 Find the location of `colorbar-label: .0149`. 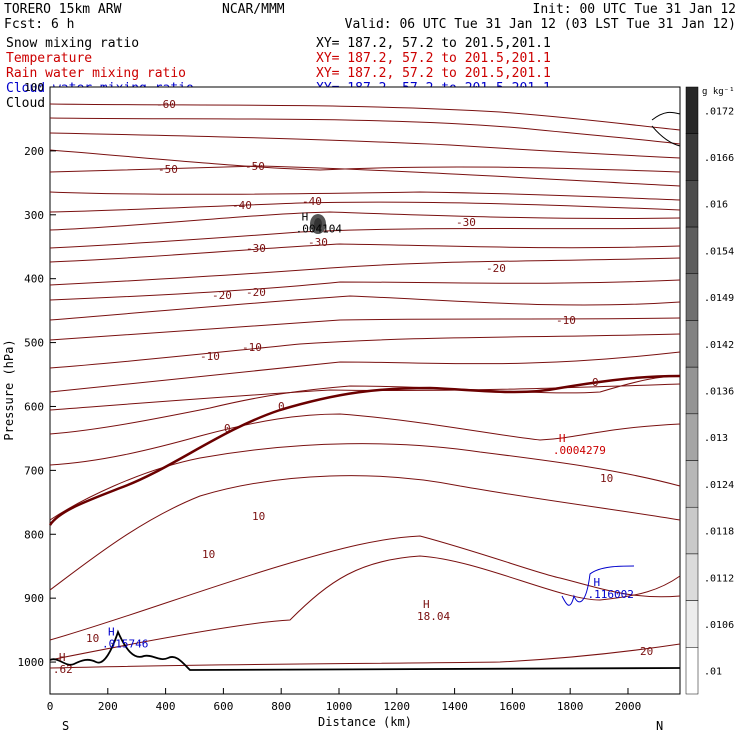

colorbar-label: .0149 is located at coordinates (719, 298).